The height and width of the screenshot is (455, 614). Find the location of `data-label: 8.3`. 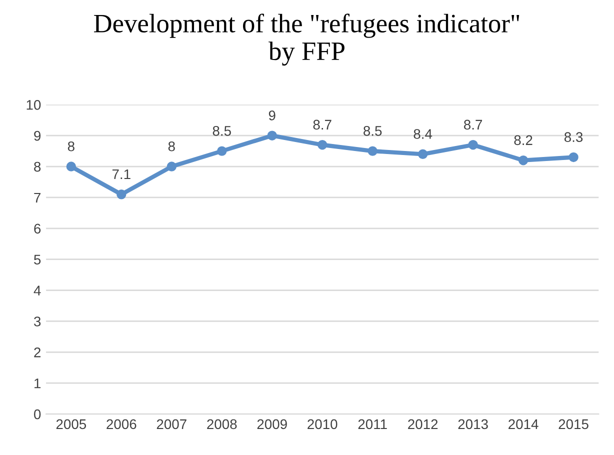

data-label: 8.3 is located at coordinates (573, 137).